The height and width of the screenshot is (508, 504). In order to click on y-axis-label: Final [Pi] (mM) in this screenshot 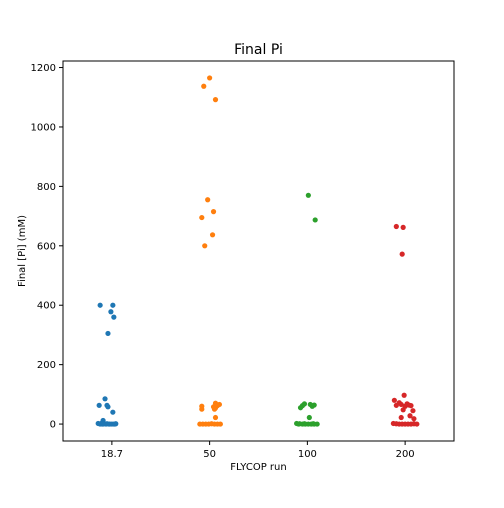, I will do `click(22, 251)`.